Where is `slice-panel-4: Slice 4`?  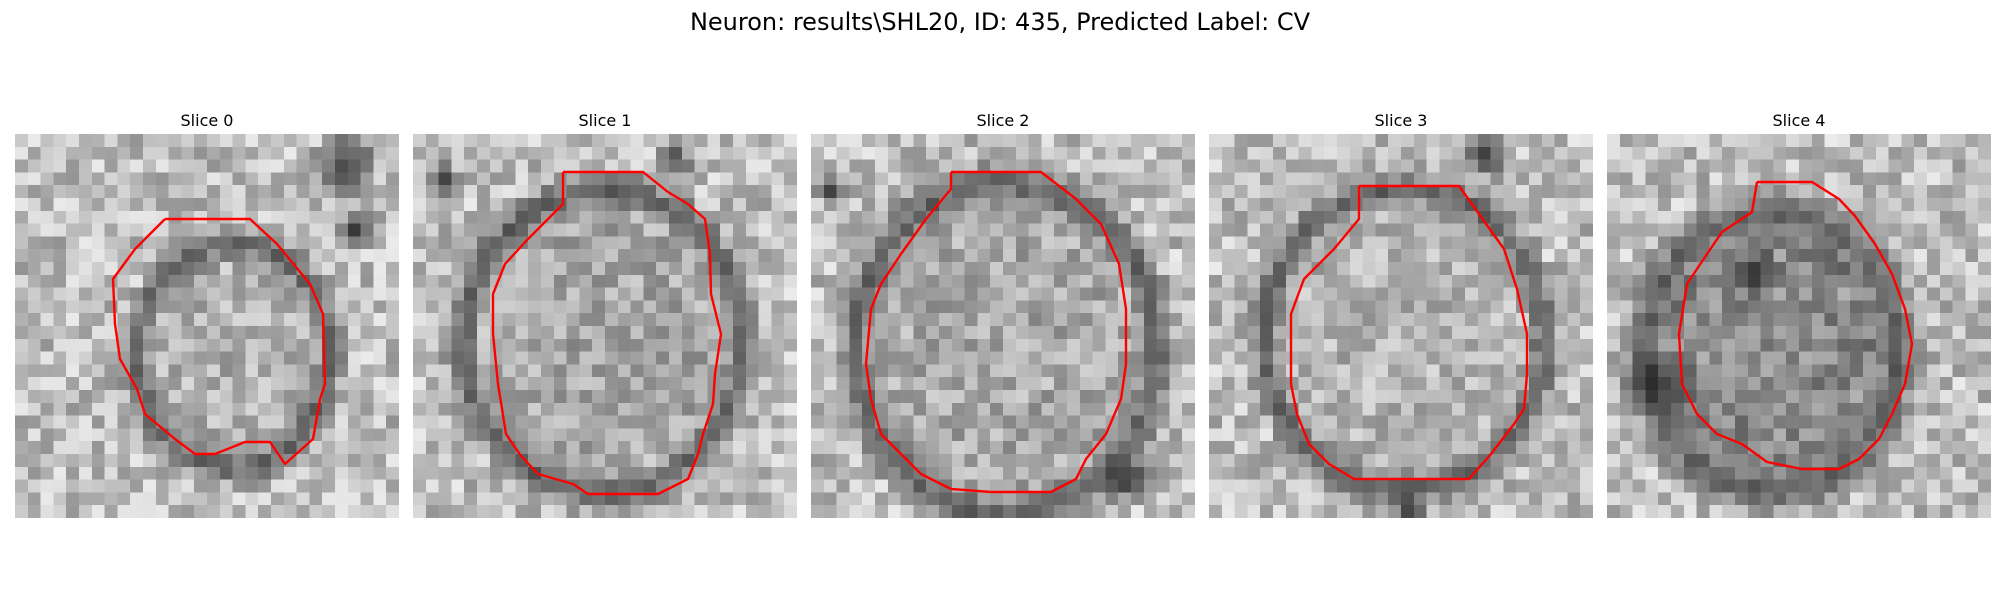 slice-panel-4: Slice 4 is located at coordinates (1799, 313).